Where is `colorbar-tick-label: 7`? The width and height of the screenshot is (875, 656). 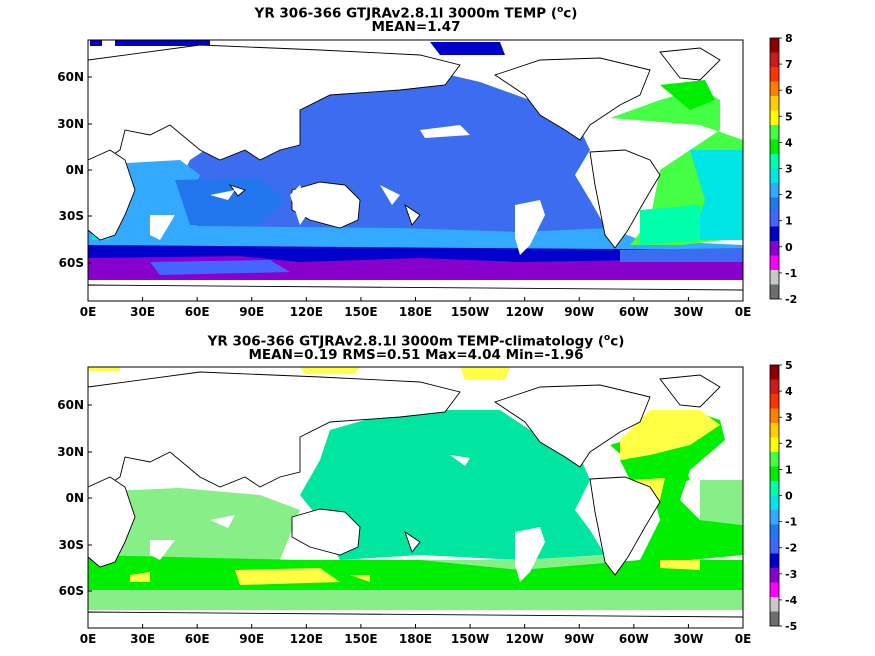 colorbar-tick-label: 7 is located at coordinates (789, 64).